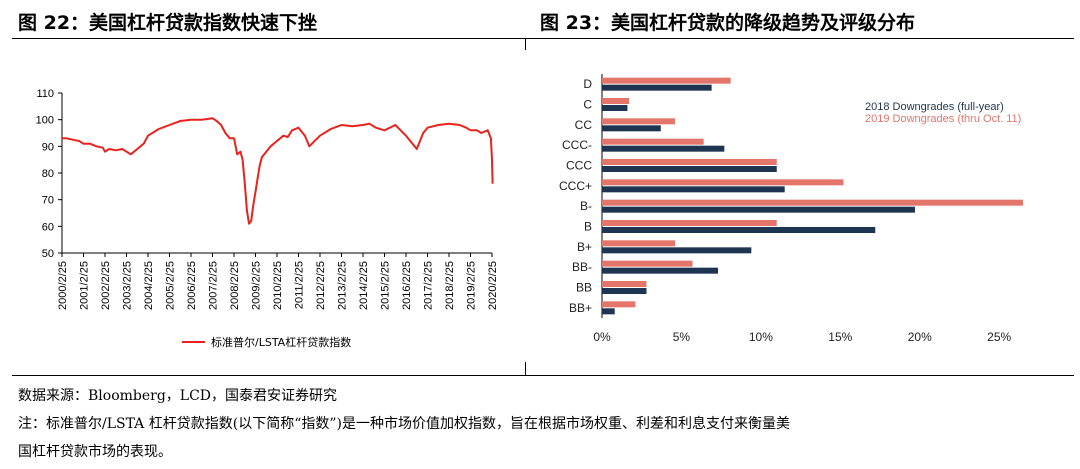  I want to click on x-tick-label: 20%, so click(920, 337).